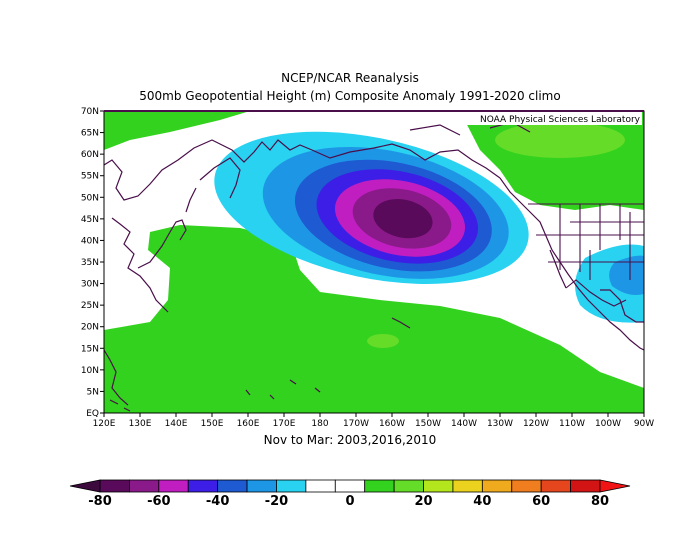  I want to click on lon-label: 150E, so click(212, 424).